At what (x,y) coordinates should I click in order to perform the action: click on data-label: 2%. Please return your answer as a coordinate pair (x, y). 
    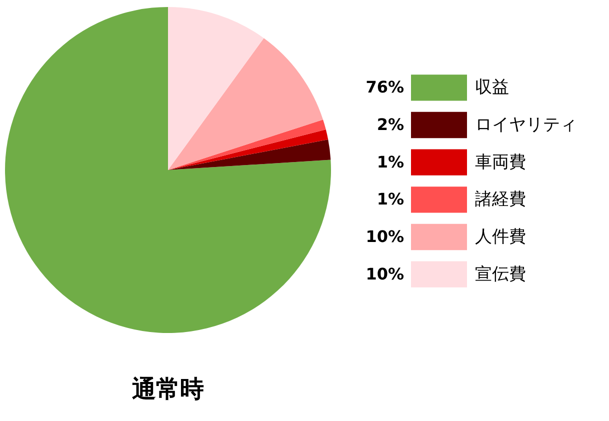
    Looking at the image, I should click on (390, 124).